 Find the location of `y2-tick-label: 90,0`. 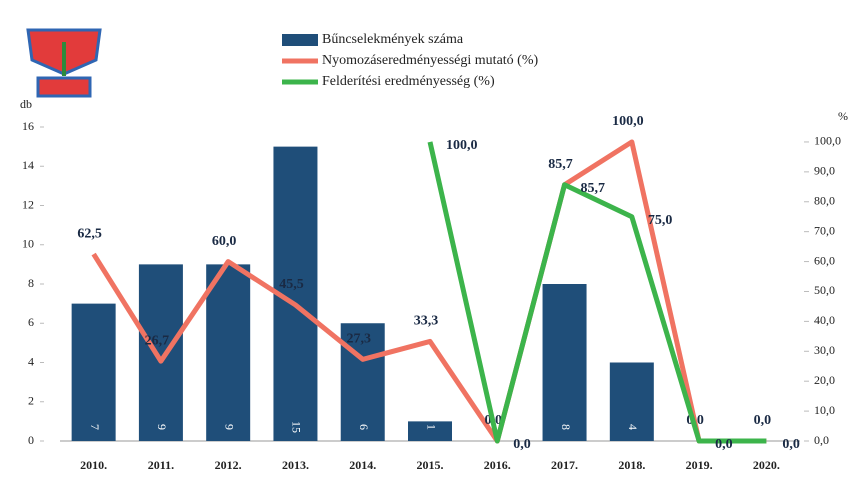

y2-tick-label: 90,0 is located at coordinates (824, 171).